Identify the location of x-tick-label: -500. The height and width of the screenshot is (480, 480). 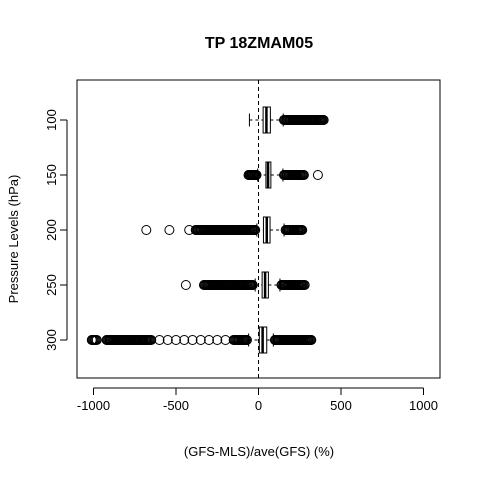
(176, 405).